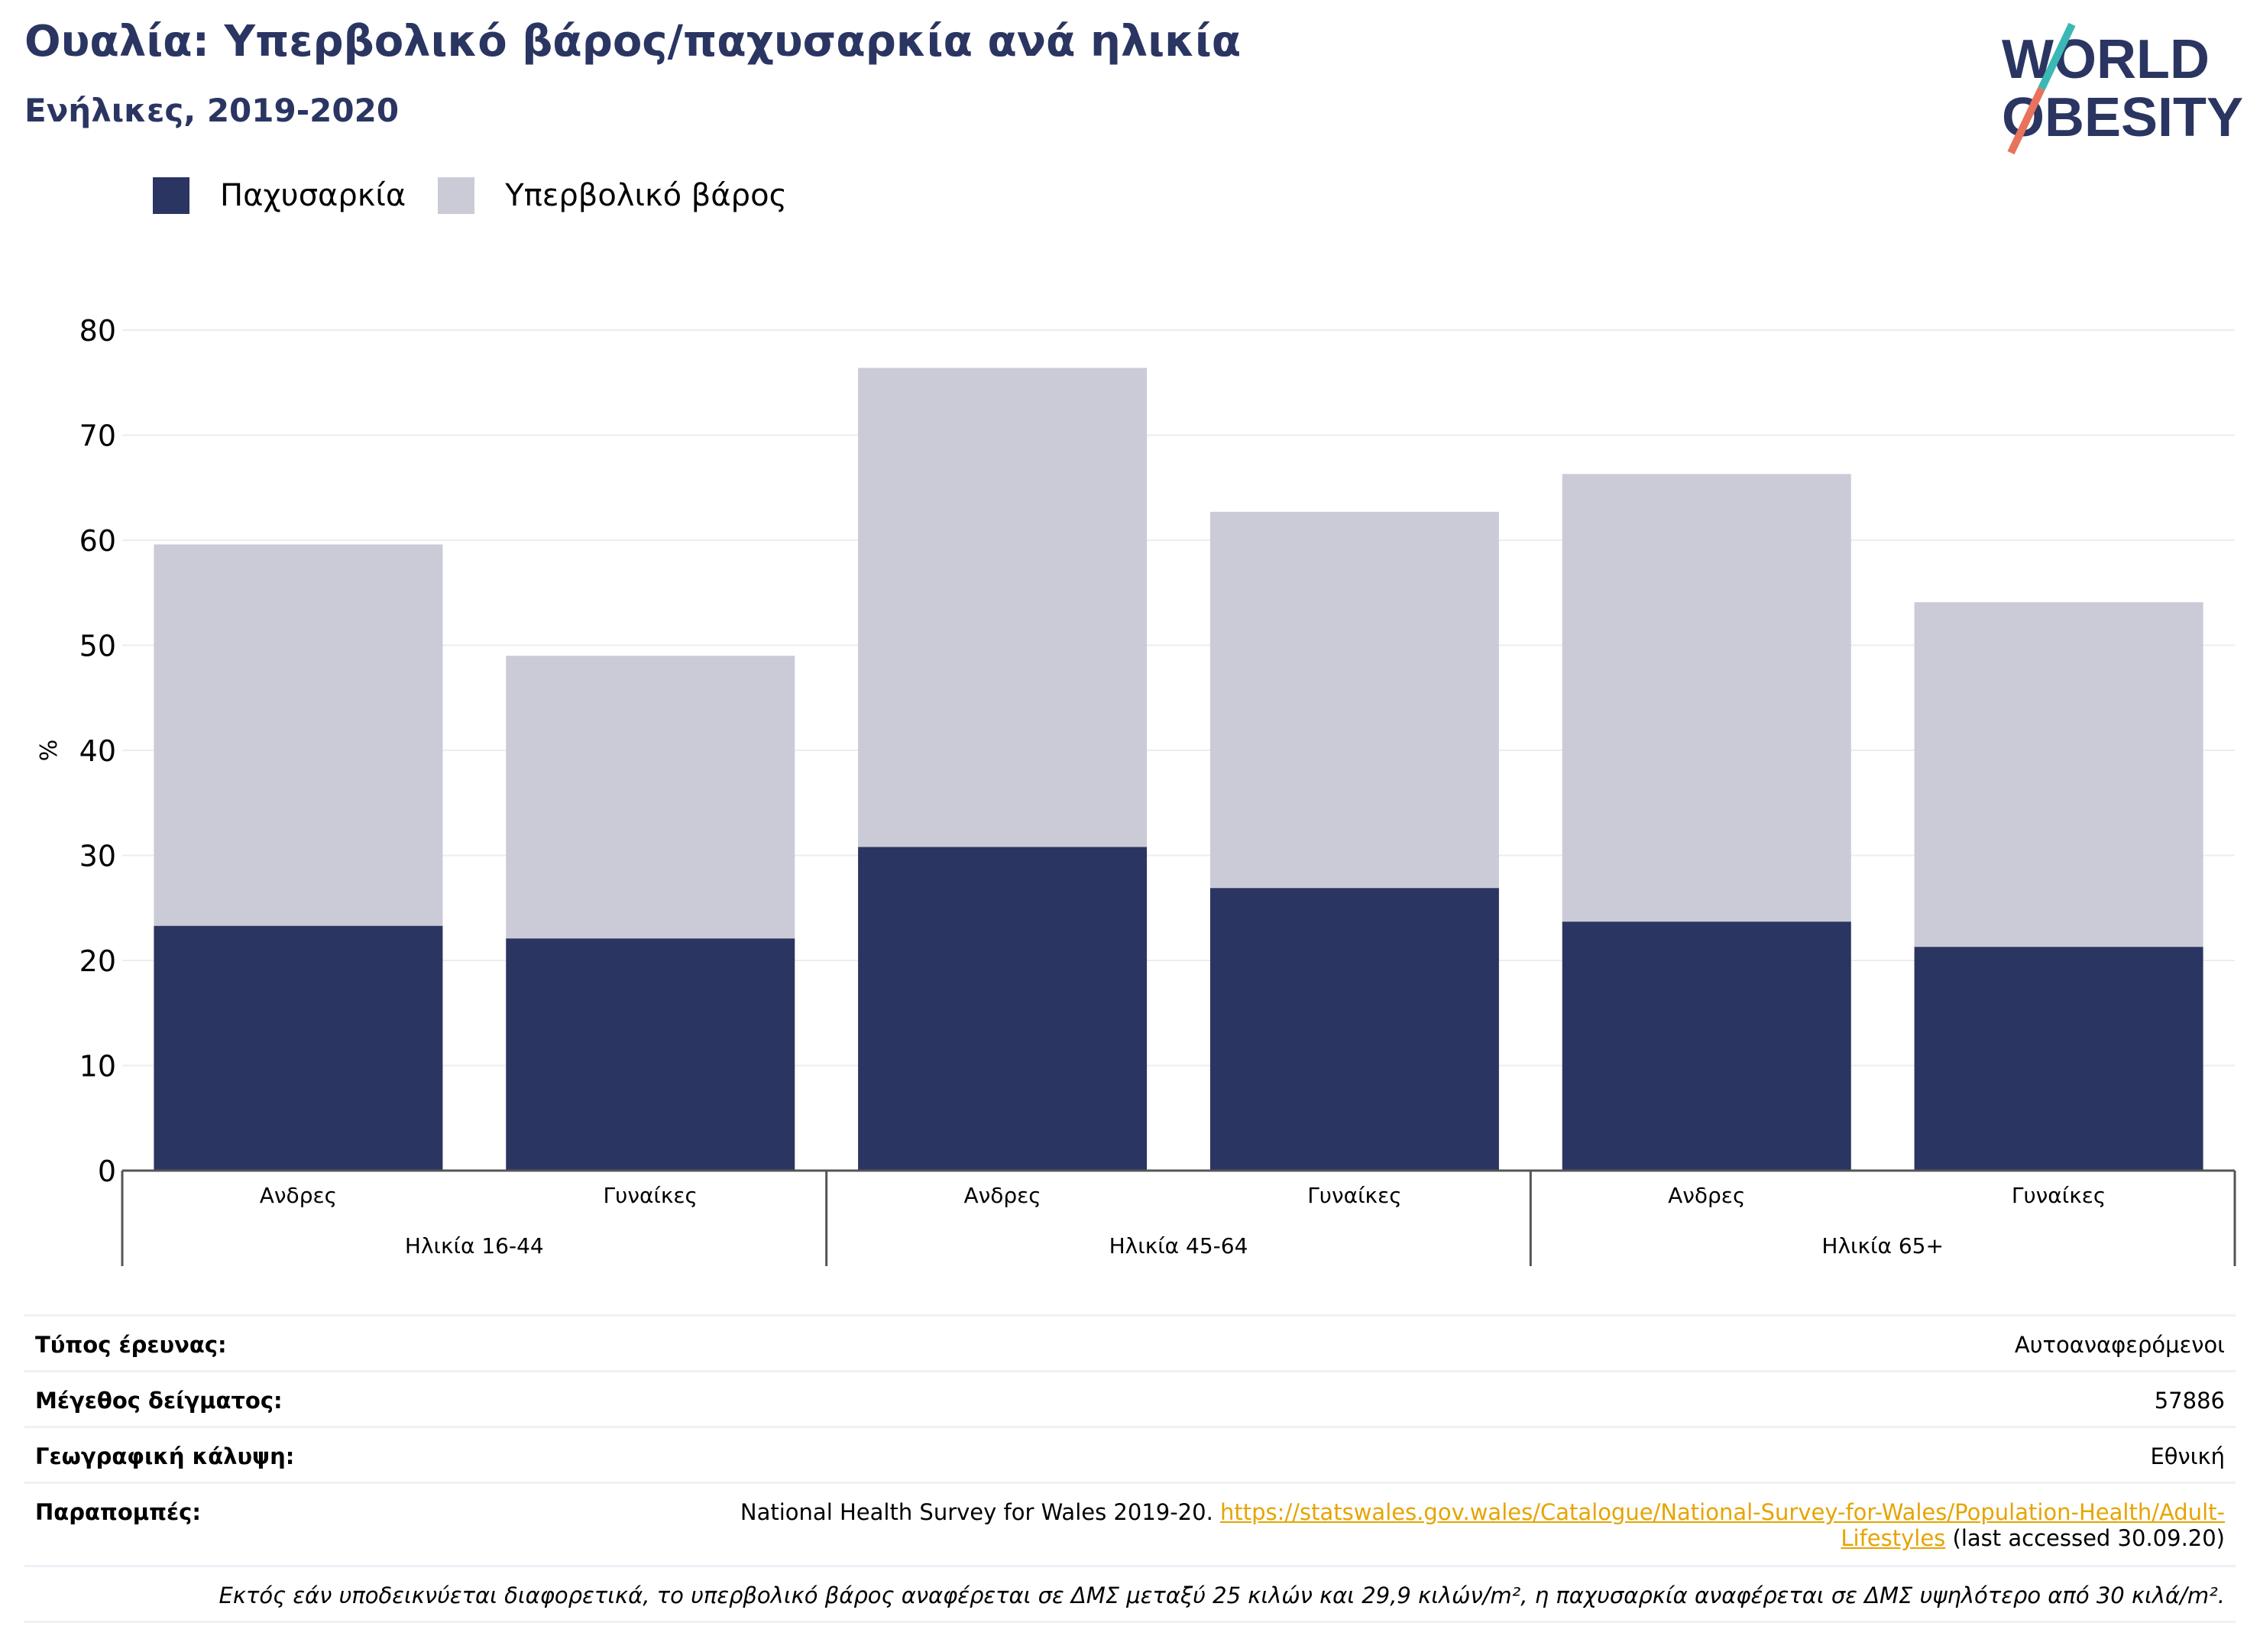 The height and width of the screenshot is (1652, 2260). I want to click on y-tick-label: 20, so click(97, 961).